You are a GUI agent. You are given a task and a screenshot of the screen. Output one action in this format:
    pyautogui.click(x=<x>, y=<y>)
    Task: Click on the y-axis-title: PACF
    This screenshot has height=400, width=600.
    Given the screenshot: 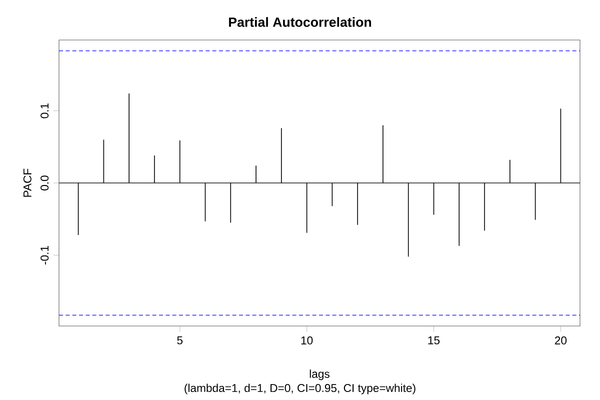 What is the action you would take?
    pyautogui.click(x=27, y=182)
    